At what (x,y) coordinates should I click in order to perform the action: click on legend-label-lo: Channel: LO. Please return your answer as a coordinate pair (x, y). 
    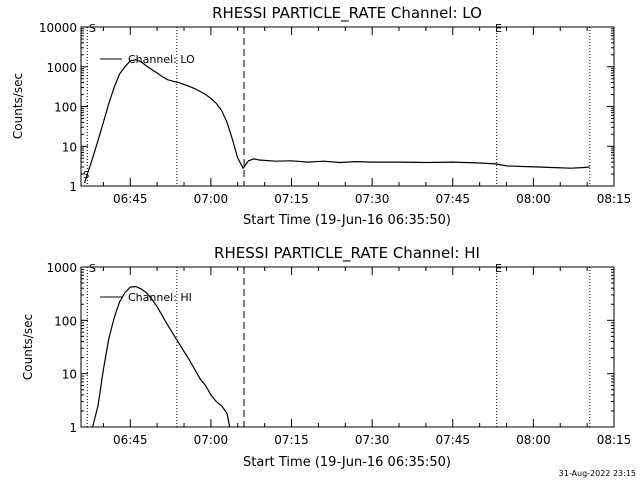
    Looking at the image, I should click on (161, 59).